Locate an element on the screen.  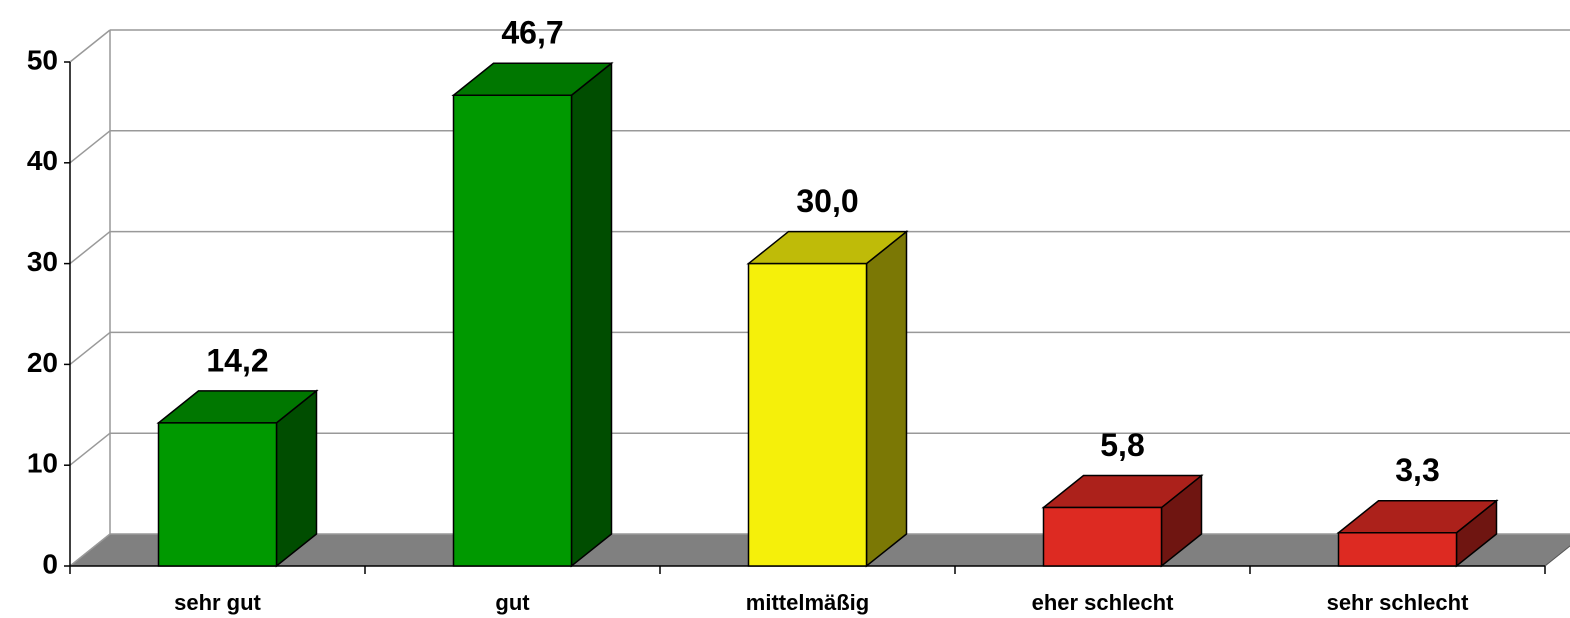
value-label: 14,2 is located at coordinates (237, 360).